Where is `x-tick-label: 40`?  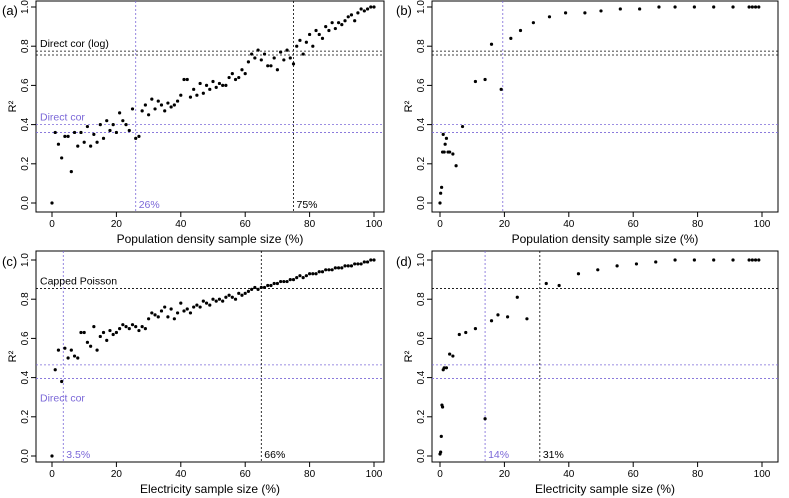 x-tick-label: 40 is located at coordinates (569, 474).